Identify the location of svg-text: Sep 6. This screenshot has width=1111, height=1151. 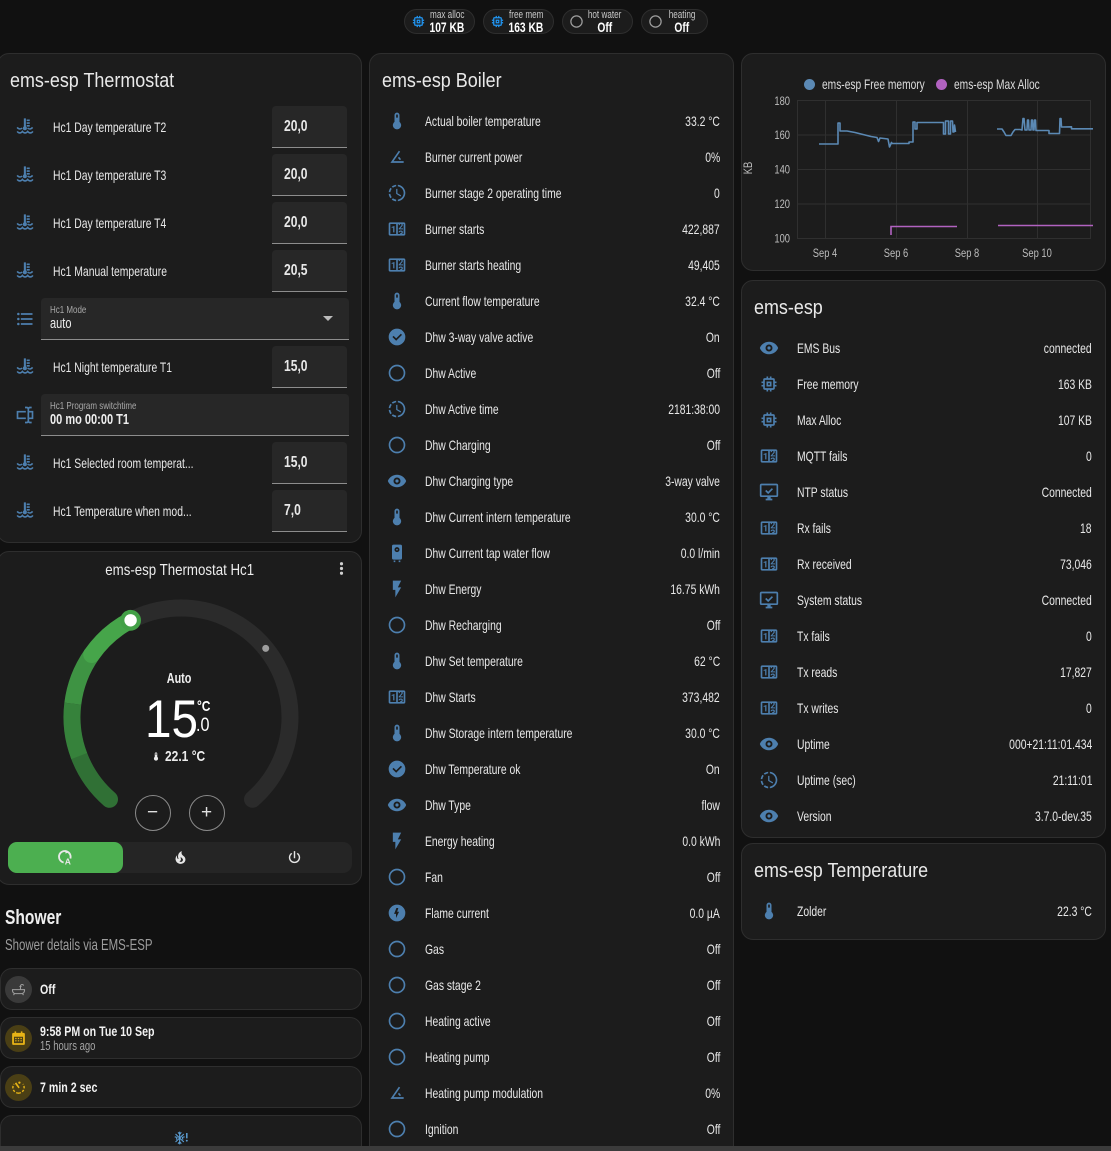
(896, 253).